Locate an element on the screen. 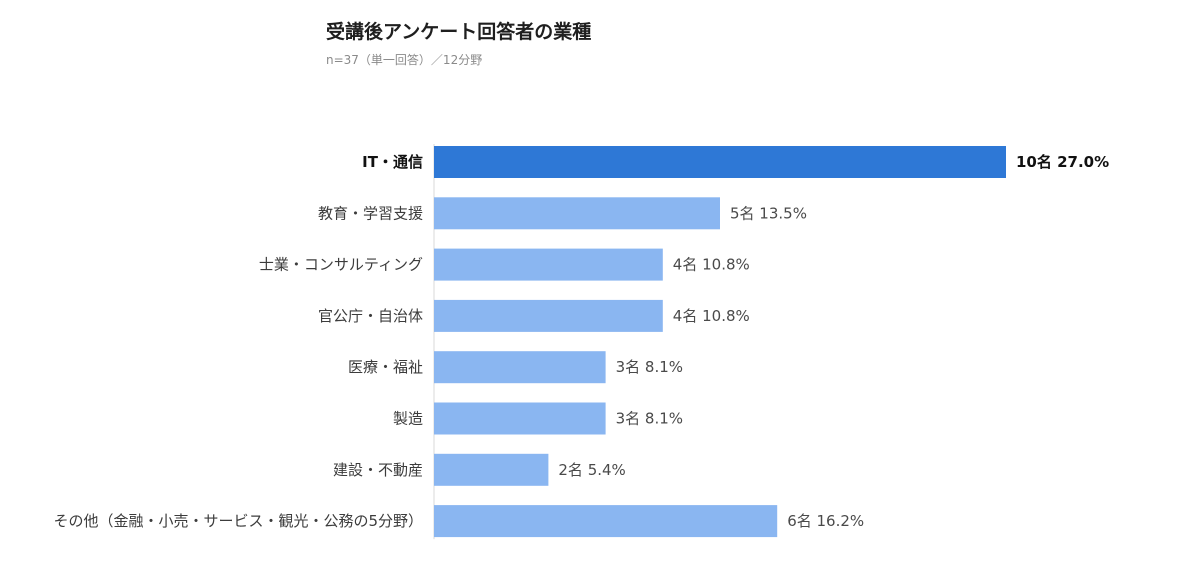  data-label: 10名 27.0% is located at coordinates (1062, 162).